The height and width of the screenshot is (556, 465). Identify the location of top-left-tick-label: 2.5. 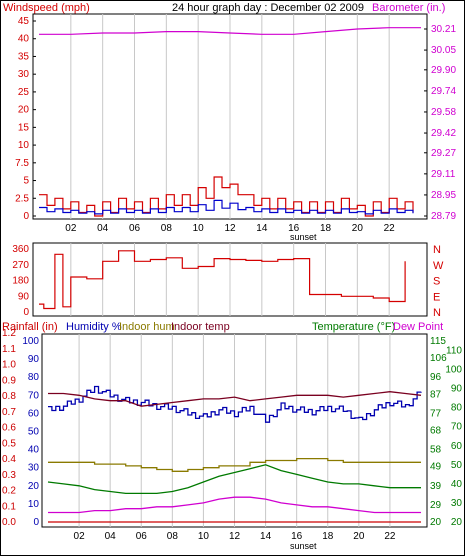
(22, 198).